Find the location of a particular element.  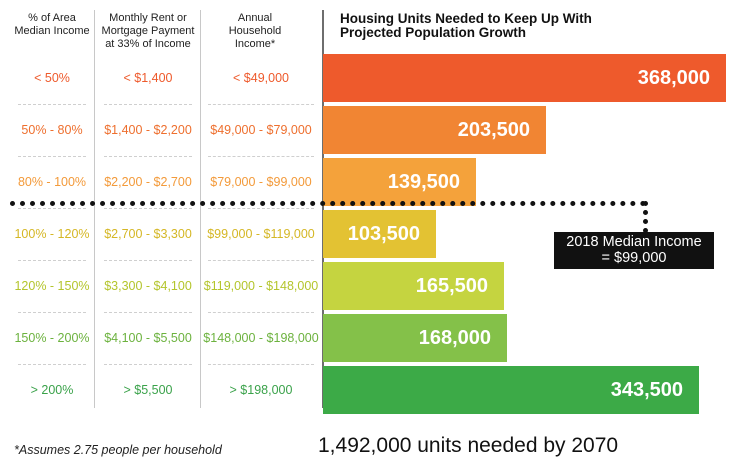

bar: 165,500 is located at coordinates (413, 286).